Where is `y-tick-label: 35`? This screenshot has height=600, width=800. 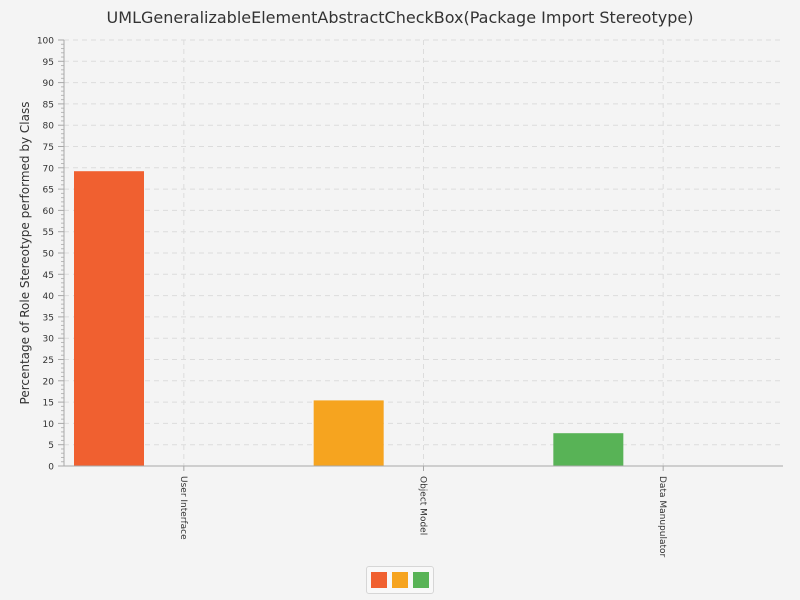 y-tick-label: 35 is located at coordinates (48, 318).